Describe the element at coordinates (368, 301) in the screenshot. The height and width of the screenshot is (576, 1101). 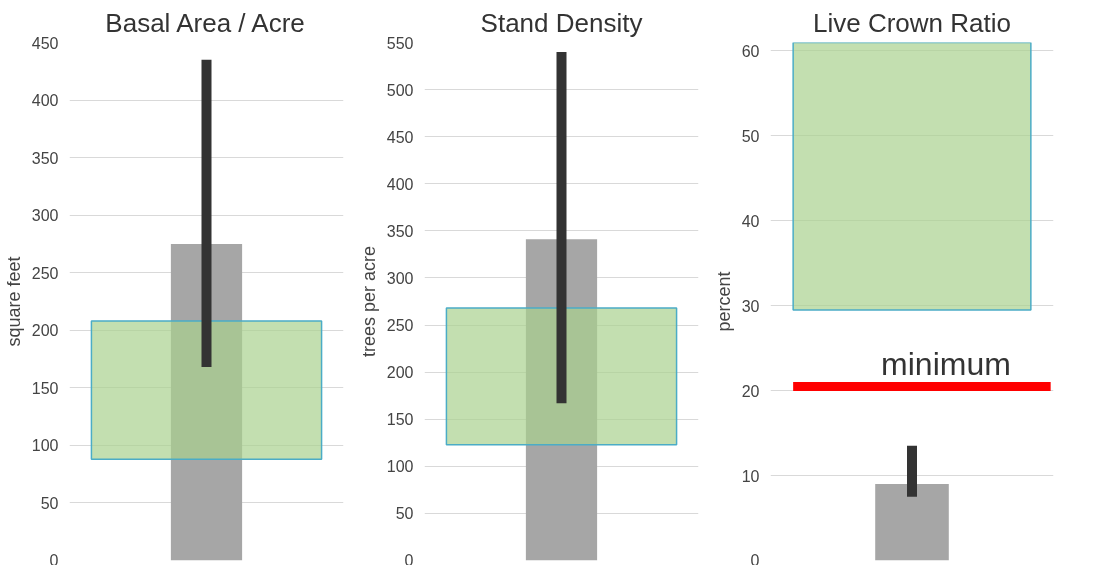
I see `y-axis-title: trees per acre` at that location.